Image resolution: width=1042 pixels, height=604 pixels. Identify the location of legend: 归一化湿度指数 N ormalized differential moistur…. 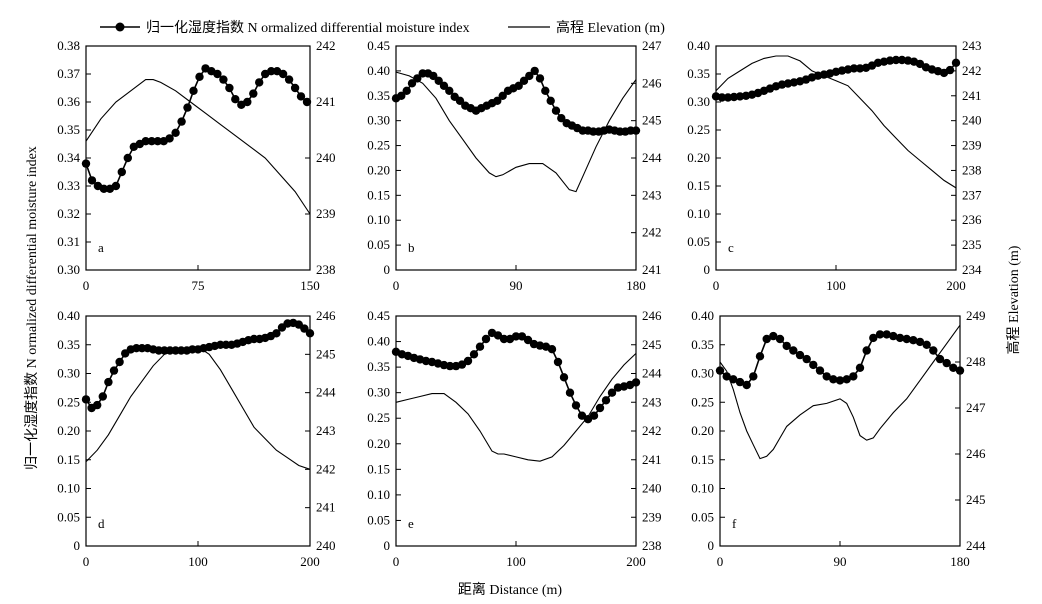
(382, 27).